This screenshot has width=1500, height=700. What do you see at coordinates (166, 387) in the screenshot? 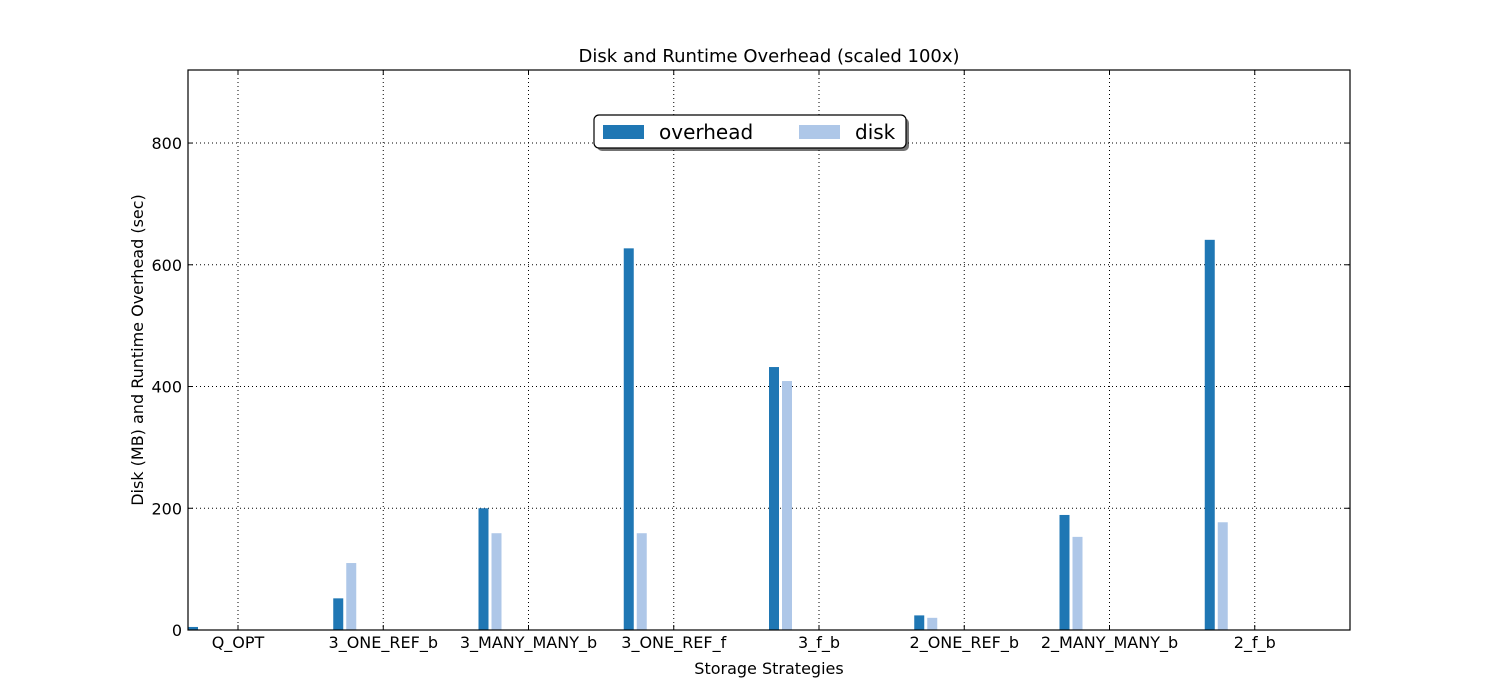
I see `y-tick-label: 400` at bounding box center [166, 387].